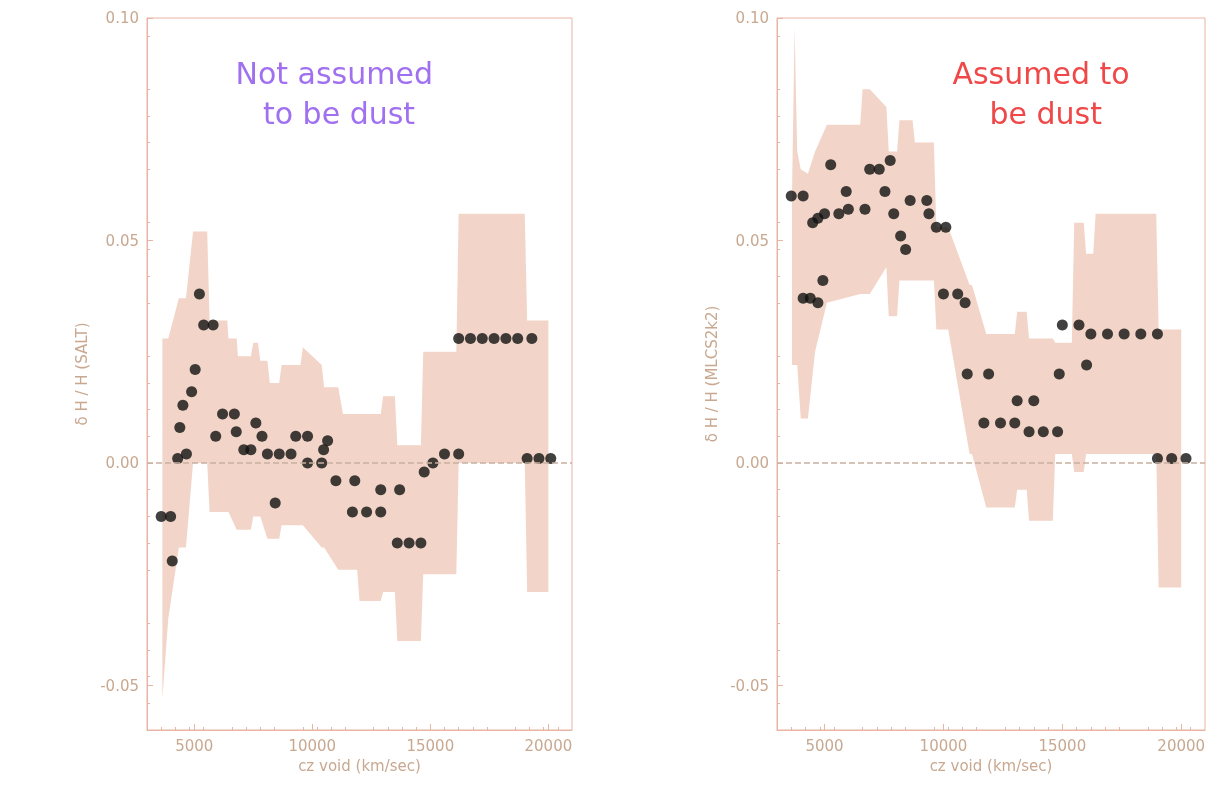 The width and height of the screenshot is (1224, 806). What do you see at coordinates (81, 374) in the screenshot?
I see `y-axis-title: δ H / H (SALT)` at bounding box center [81, 374].